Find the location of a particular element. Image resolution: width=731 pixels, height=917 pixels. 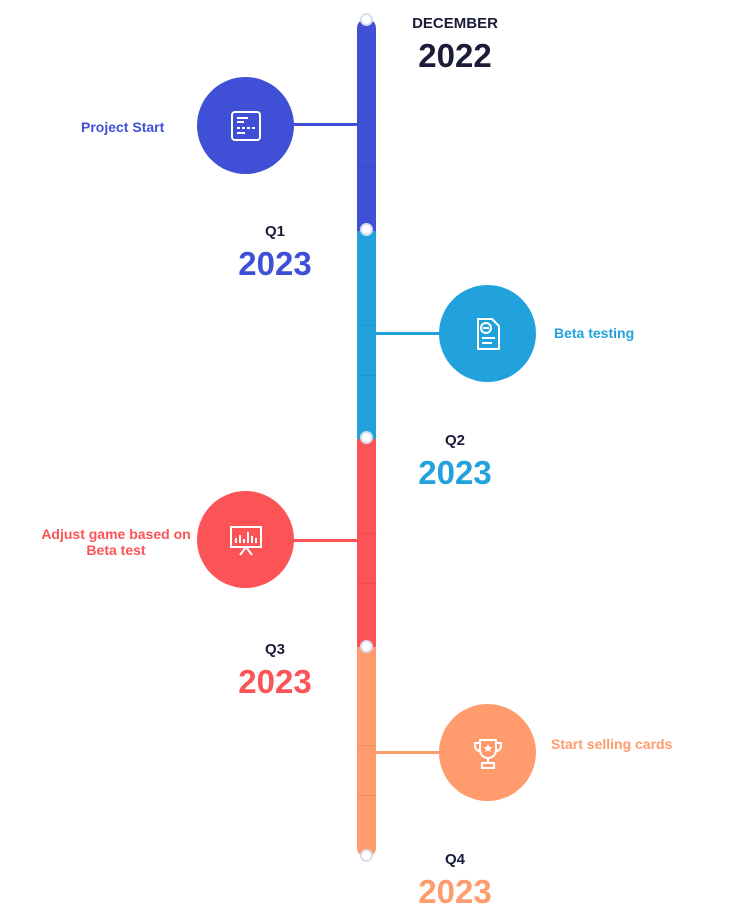

period-key: Q2 is located at coordinates (454, 440).